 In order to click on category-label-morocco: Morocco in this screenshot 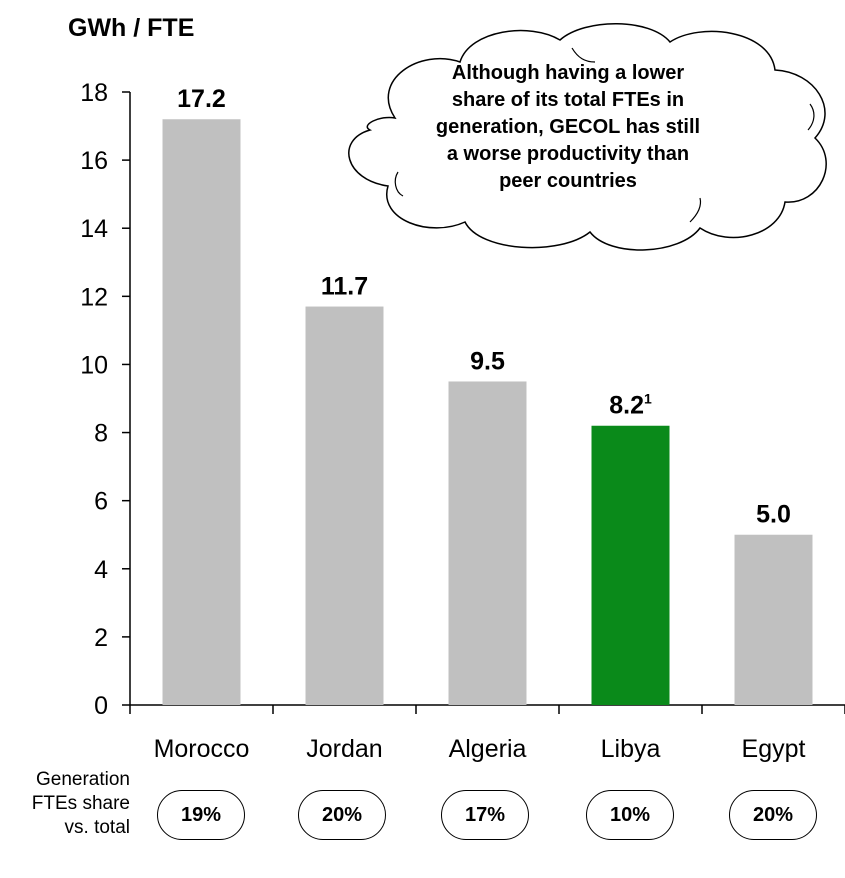, I will do `click(202, 749)`.